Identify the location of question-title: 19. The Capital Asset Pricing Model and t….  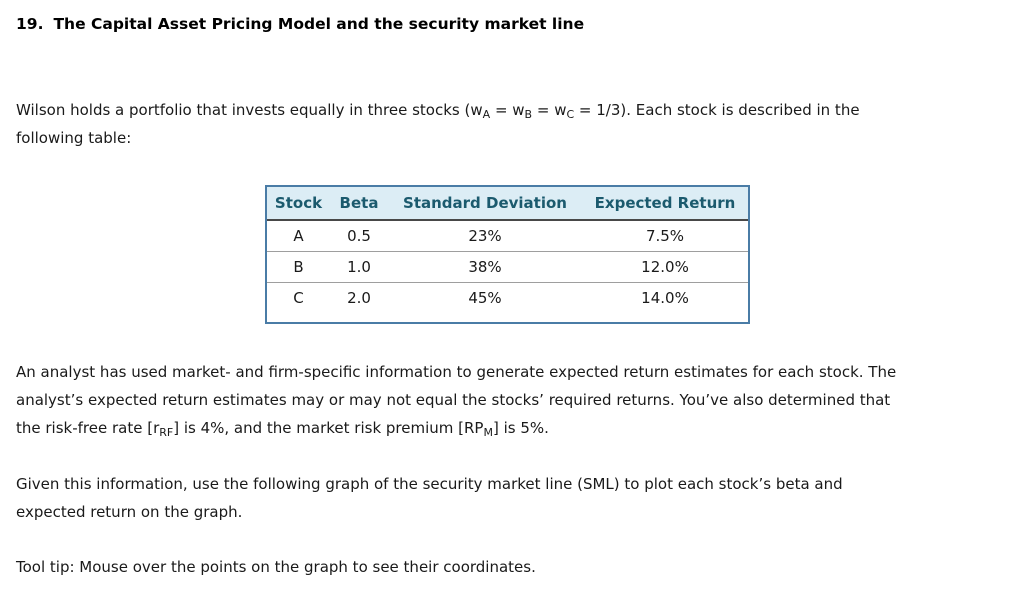
(300, 24).